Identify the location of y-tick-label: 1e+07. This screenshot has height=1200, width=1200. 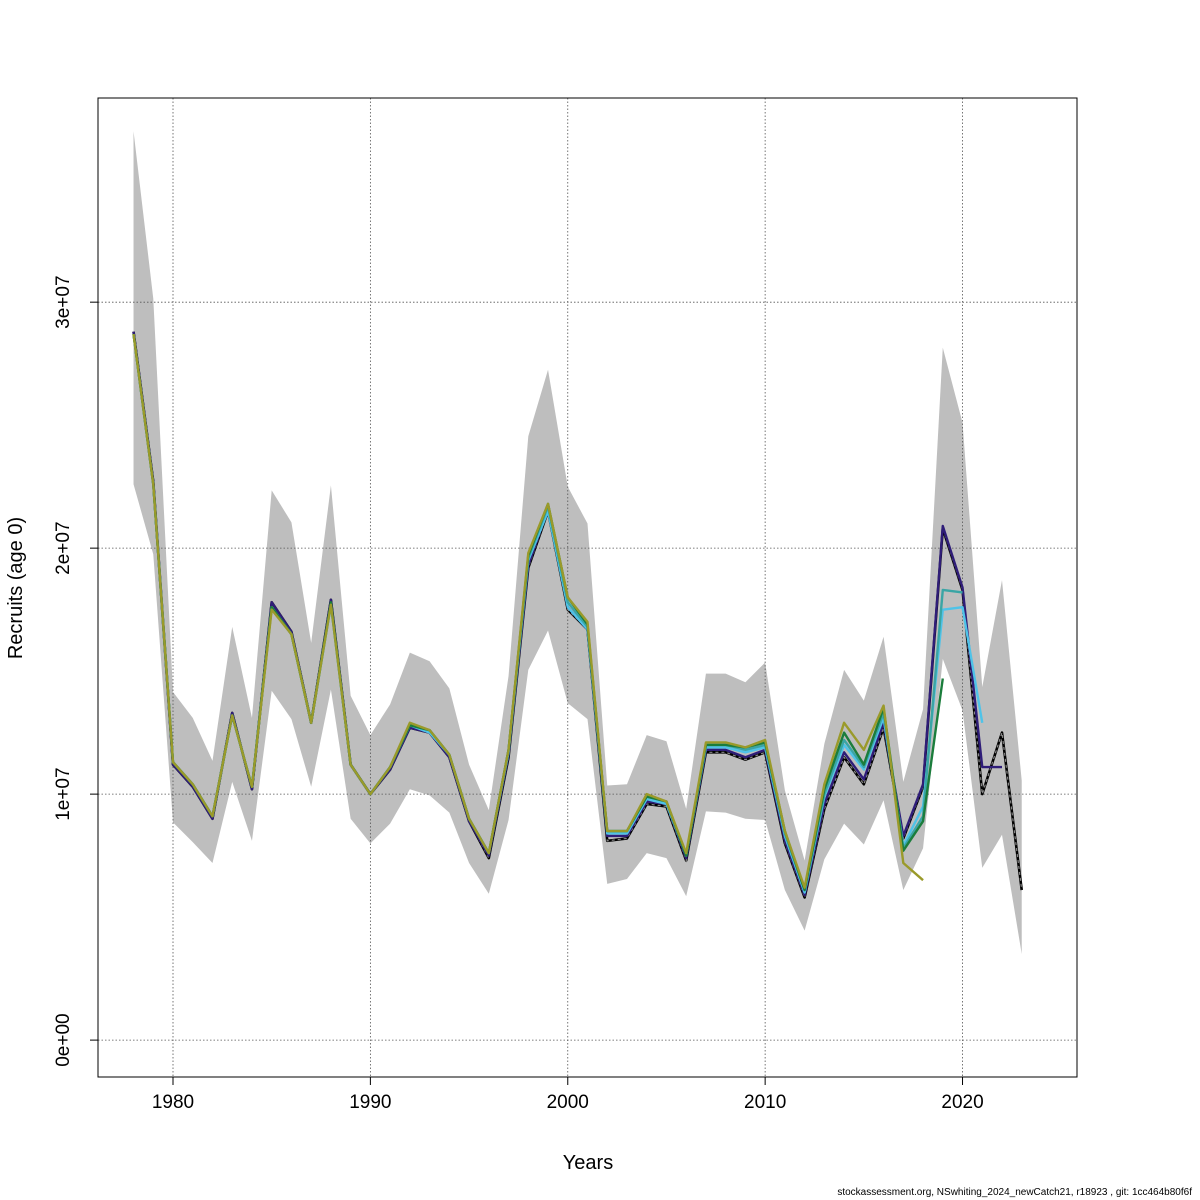
(63, 793).